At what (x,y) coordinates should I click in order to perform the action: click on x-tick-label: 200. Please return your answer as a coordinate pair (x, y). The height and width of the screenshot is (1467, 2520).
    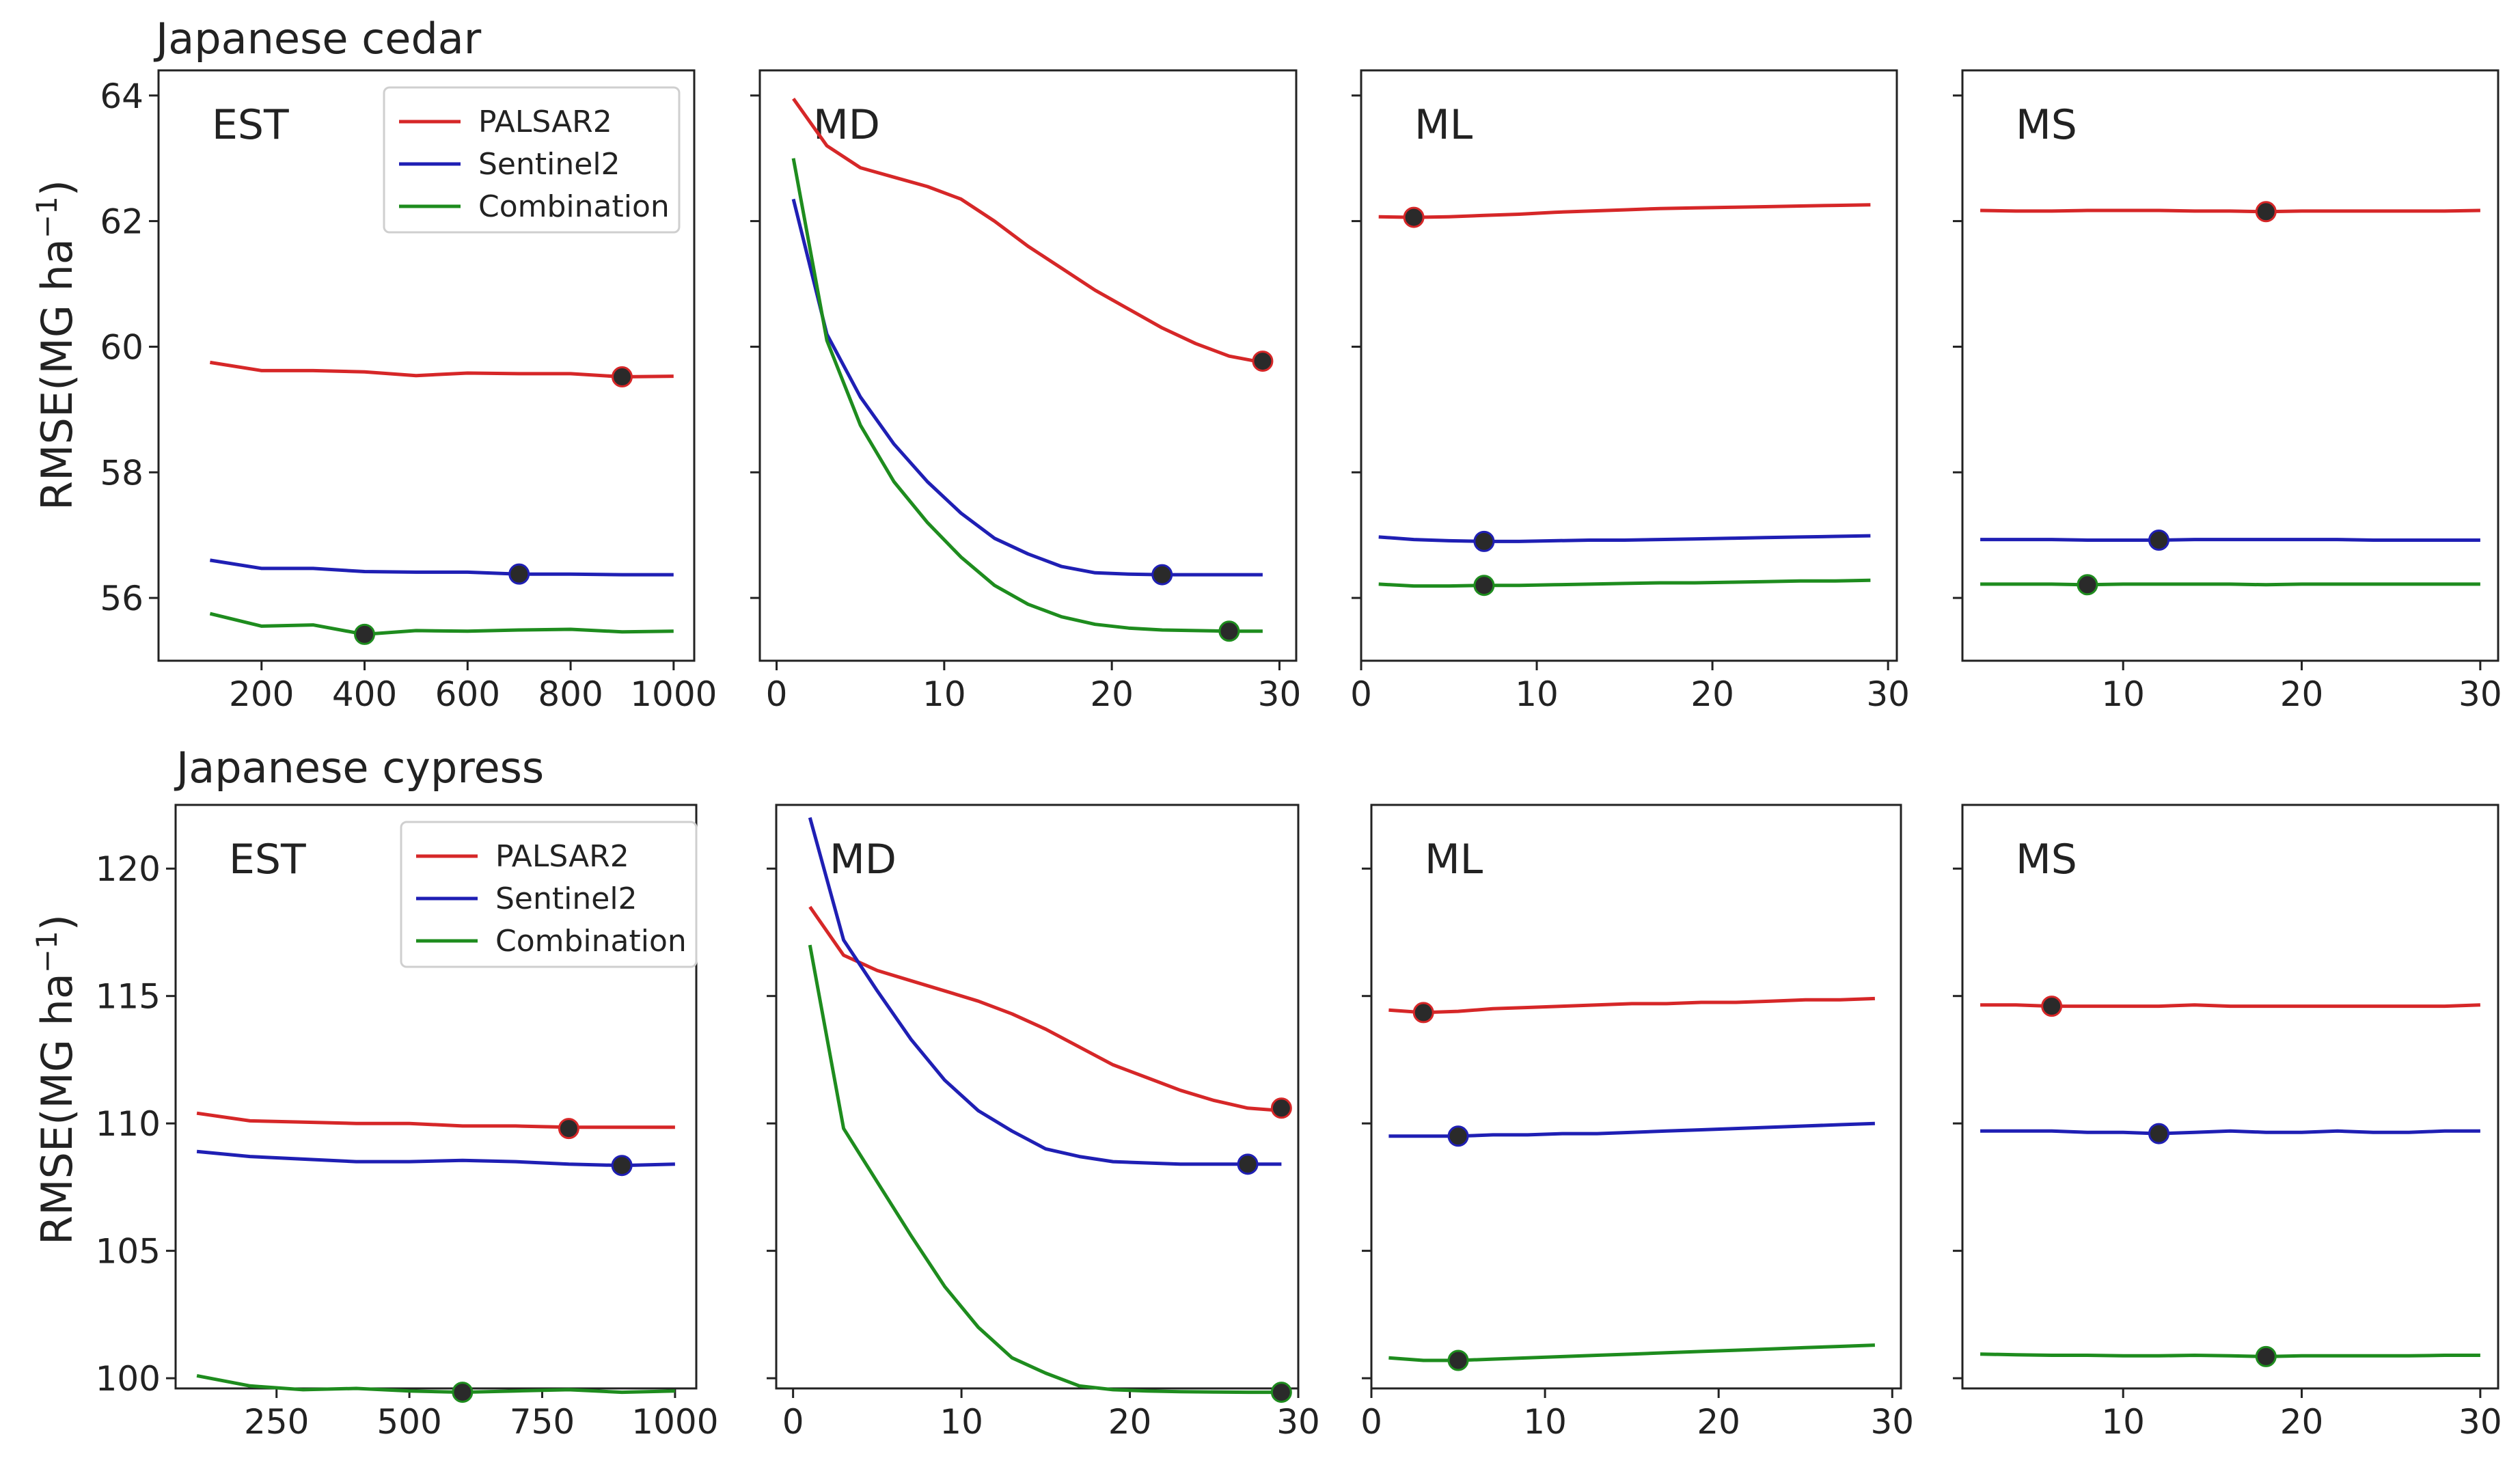
    Looking at the image, I should click on (261, 694).